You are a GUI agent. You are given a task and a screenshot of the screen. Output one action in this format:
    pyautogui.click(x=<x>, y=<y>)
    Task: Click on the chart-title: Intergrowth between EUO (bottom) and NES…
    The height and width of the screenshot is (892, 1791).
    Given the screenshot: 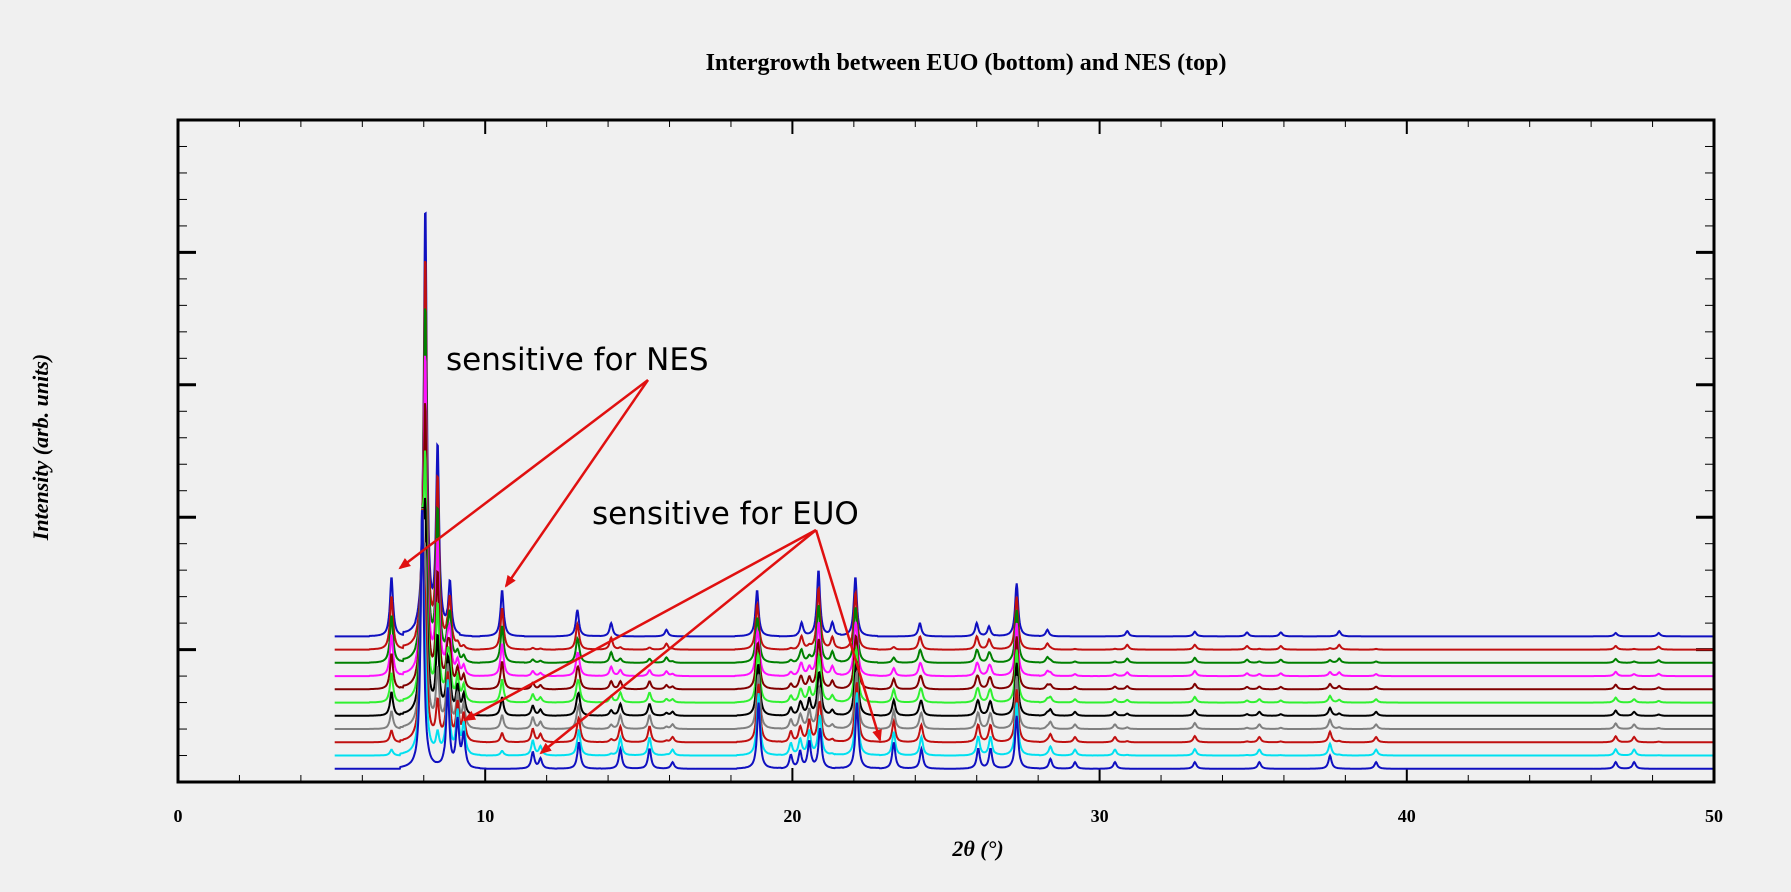 What is the action you would take?
    pyautogui.click(x=966, y=63)
    